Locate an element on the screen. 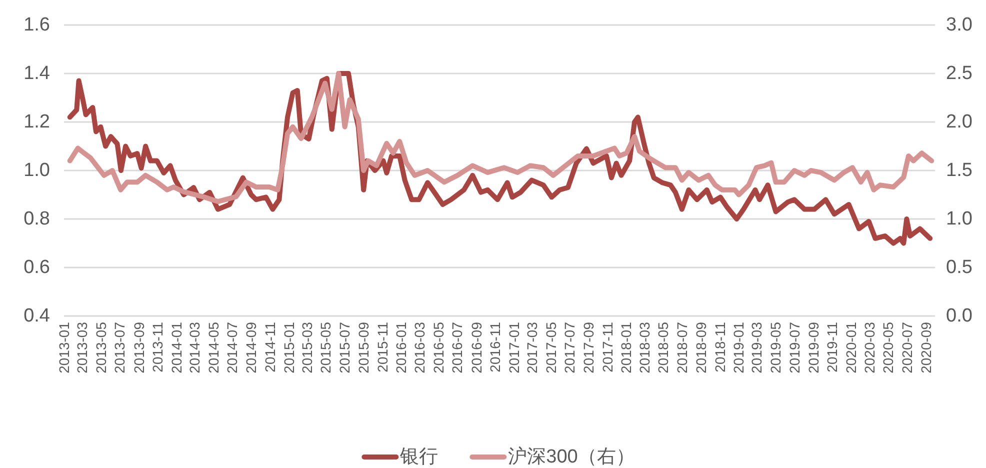 This screenshot has width=986, height=468. x-tick-label: 2018-05 is located at coordinates (663, 348).